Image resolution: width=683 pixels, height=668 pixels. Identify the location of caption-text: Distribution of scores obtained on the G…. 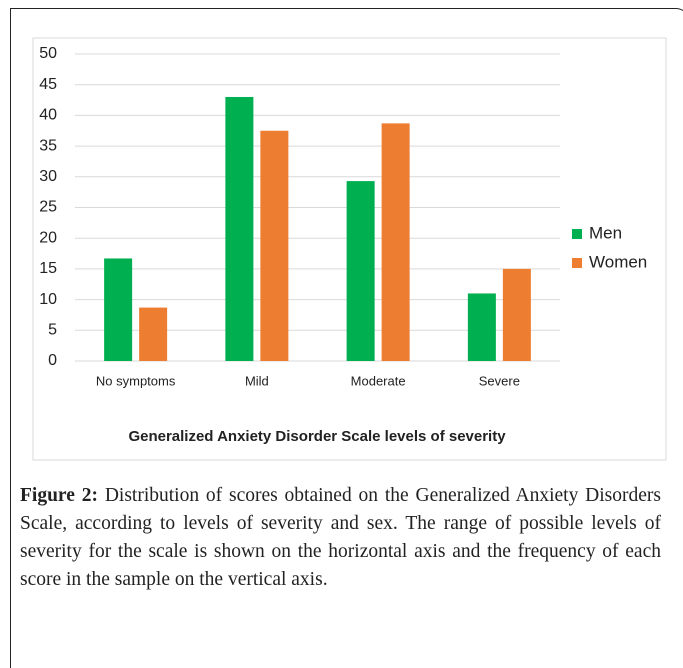
(340, 537).